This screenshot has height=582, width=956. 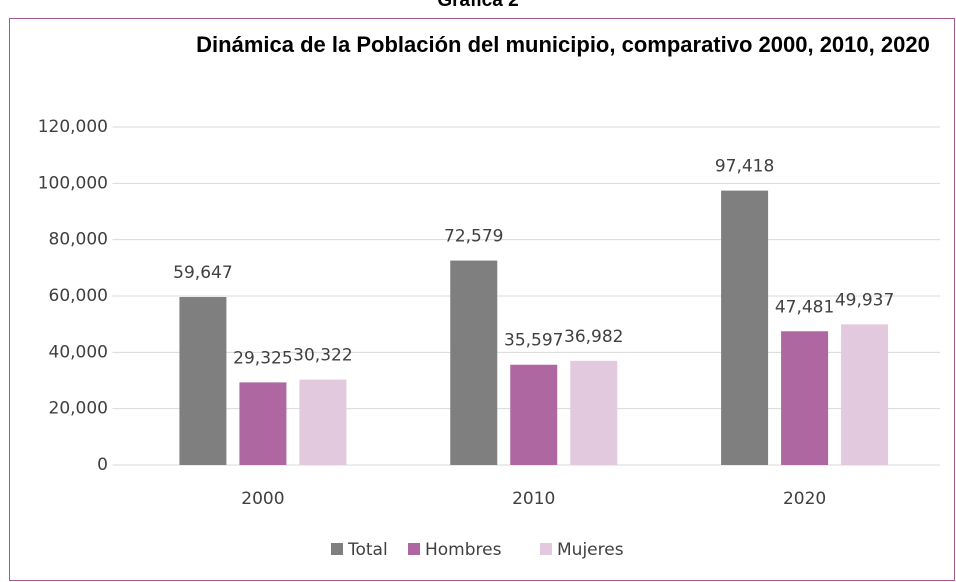 I want to click on y-tick-label: 40,000, so click(x=78, y=352).